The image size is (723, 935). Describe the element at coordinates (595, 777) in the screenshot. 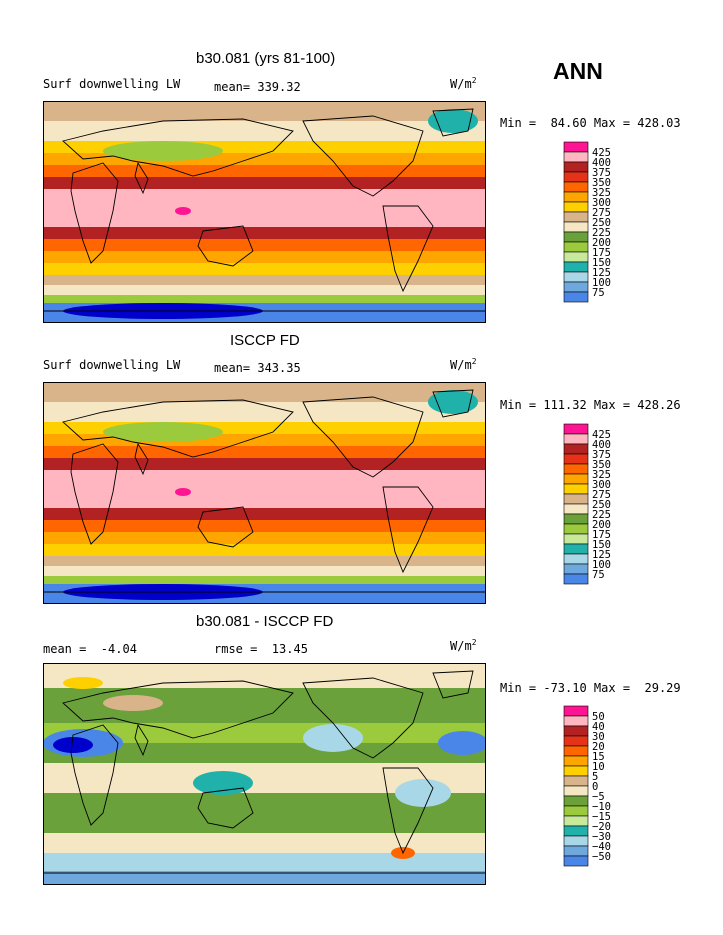

I see `colorbar-label: 5` at that location.